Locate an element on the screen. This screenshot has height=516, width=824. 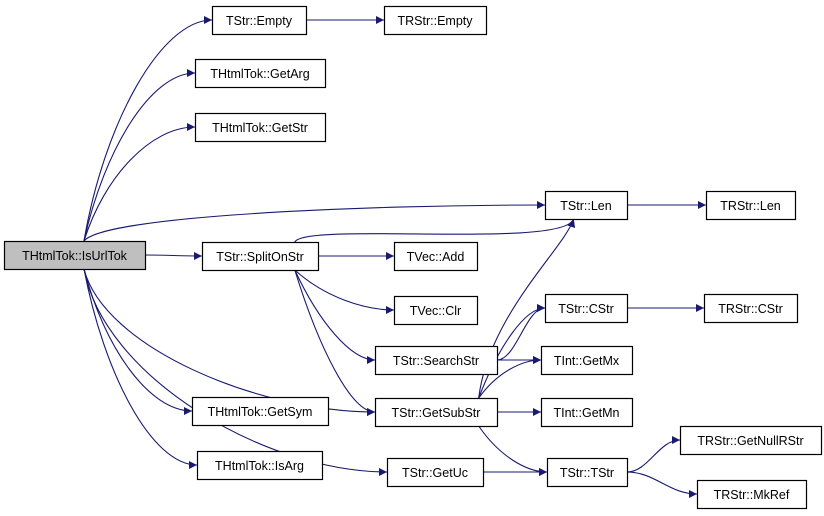
node-getarg: THtmlTok::GetArg is located at coordinates (260, 73).